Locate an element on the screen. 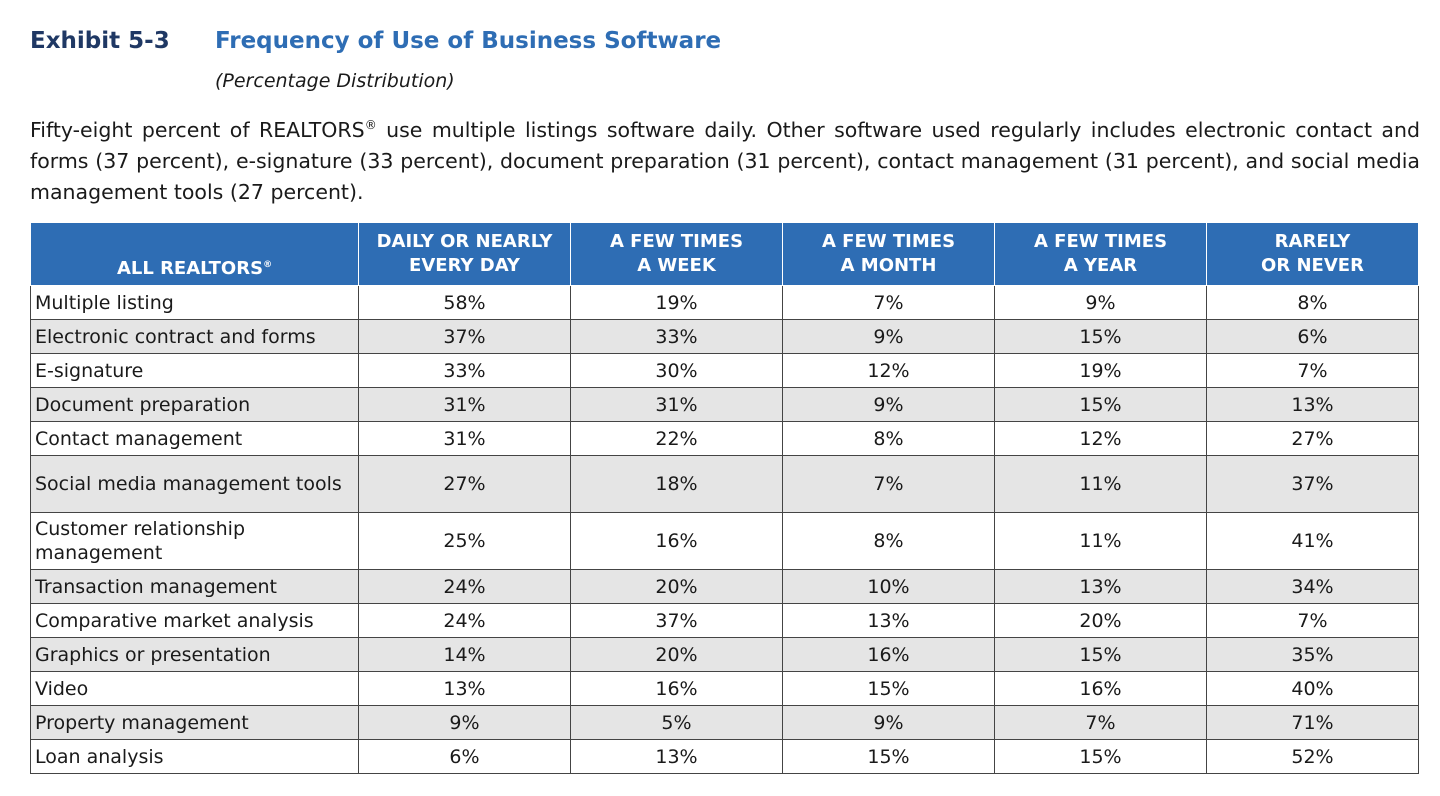 The width and height of the screenshot is (1440, 796). table-row: Transaction management 24% 20% 10% 13% 34% is located at coordinates (724, 586).